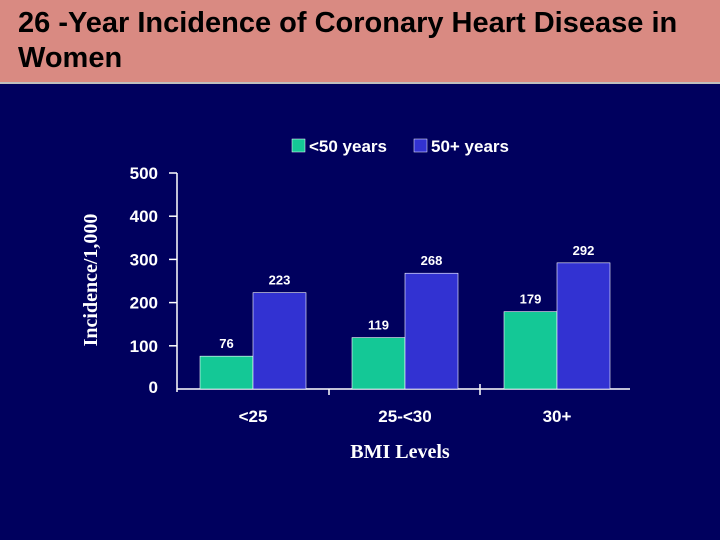 The image size is (720, 540). What do you see at coordinates (226, 343) in the screenshot?
I see `data-label: 76` at bounding box center [226, 343].